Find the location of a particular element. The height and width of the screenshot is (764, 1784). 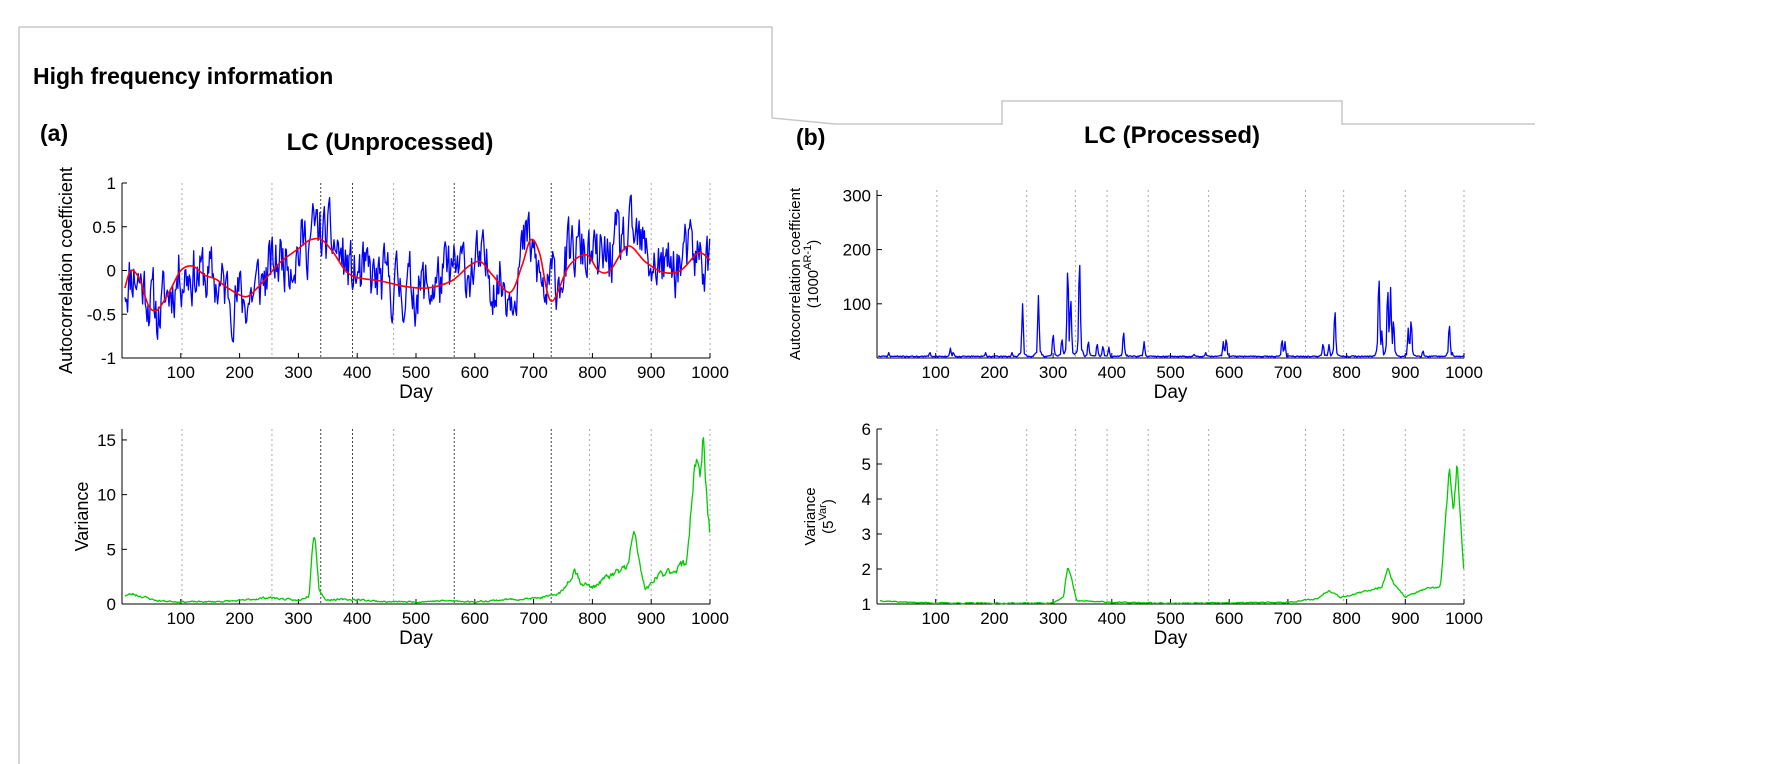

y-tick-label: 200 is located at coordinates (857, 250).